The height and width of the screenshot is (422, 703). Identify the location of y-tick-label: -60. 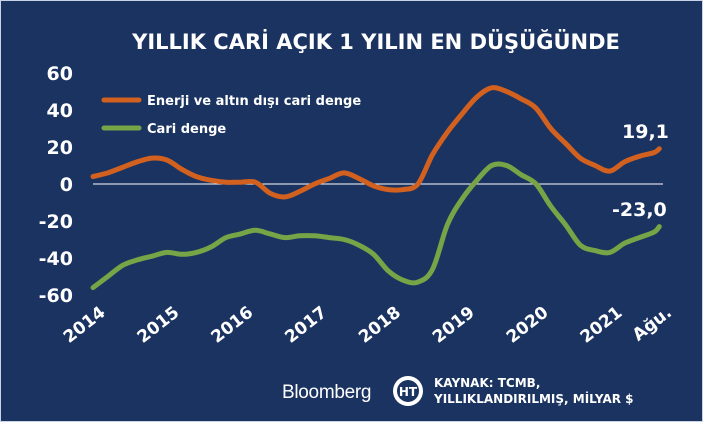
(56, 296).